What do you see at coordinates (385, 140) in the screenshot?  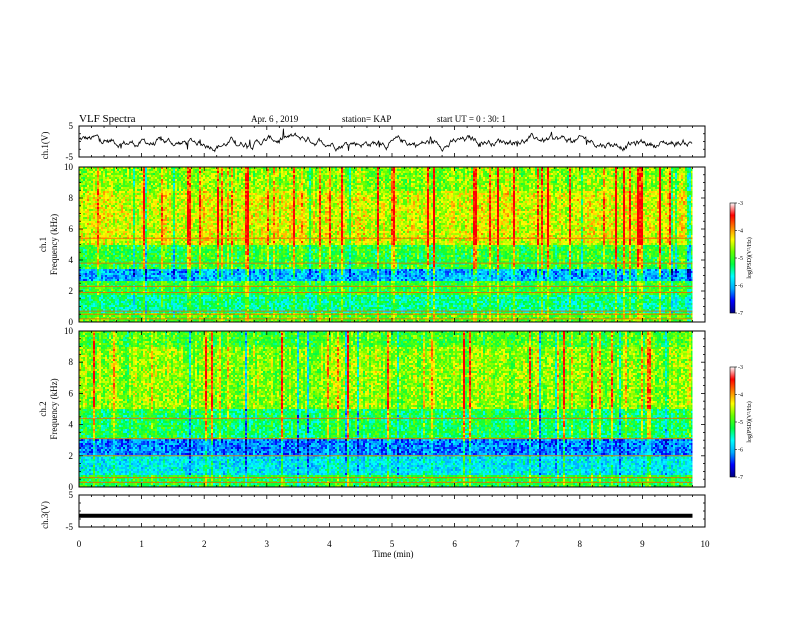 I see `ch1-trace` at bounding box center [385, 140].